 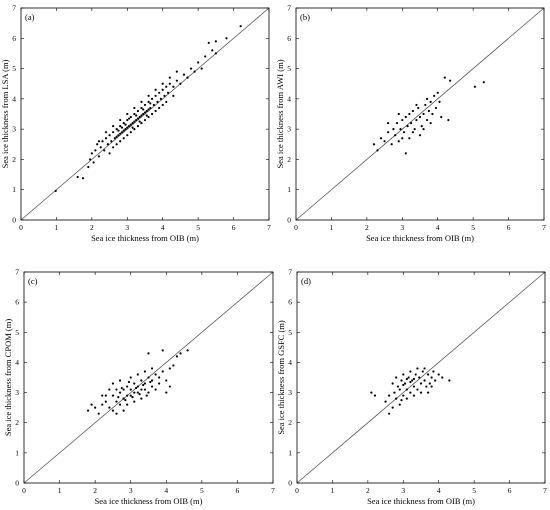 I want to click on y-tick-label: 3, so click(x=17, y=392).